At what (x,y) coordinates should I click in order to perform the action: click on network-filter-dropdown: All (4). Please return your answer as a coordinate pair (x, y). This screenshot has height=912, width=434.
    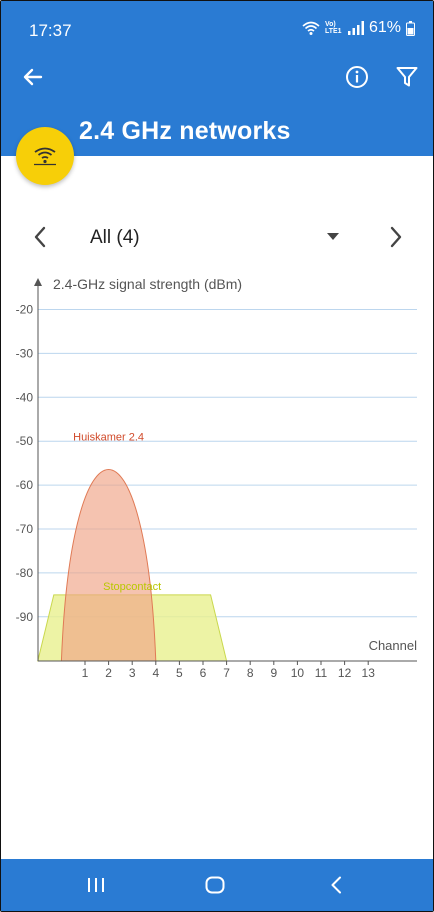
    Looking at the image, I should click on (216, 237).